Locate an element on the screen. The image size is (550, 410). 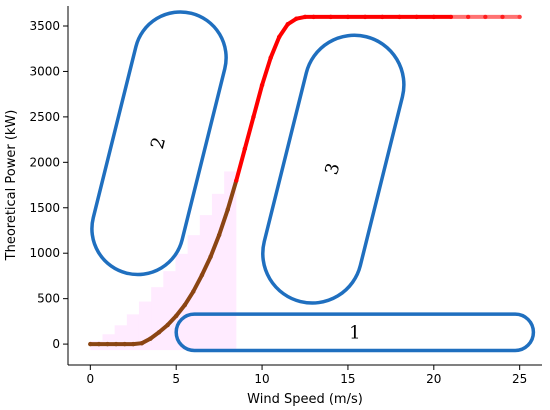
x-ticks: 0 5 10 15 20 25 is located at coordinates (307, 375).